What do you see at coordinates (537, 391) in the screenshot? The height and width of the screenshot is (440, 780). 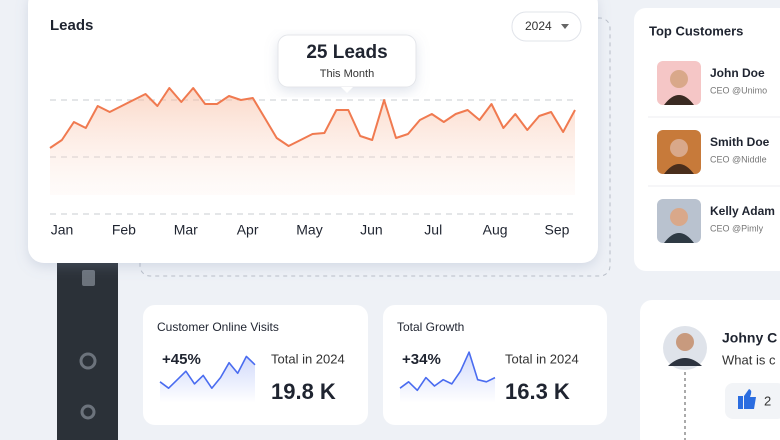 I see `total: 16.3 K` at bounding box center [537, 391].